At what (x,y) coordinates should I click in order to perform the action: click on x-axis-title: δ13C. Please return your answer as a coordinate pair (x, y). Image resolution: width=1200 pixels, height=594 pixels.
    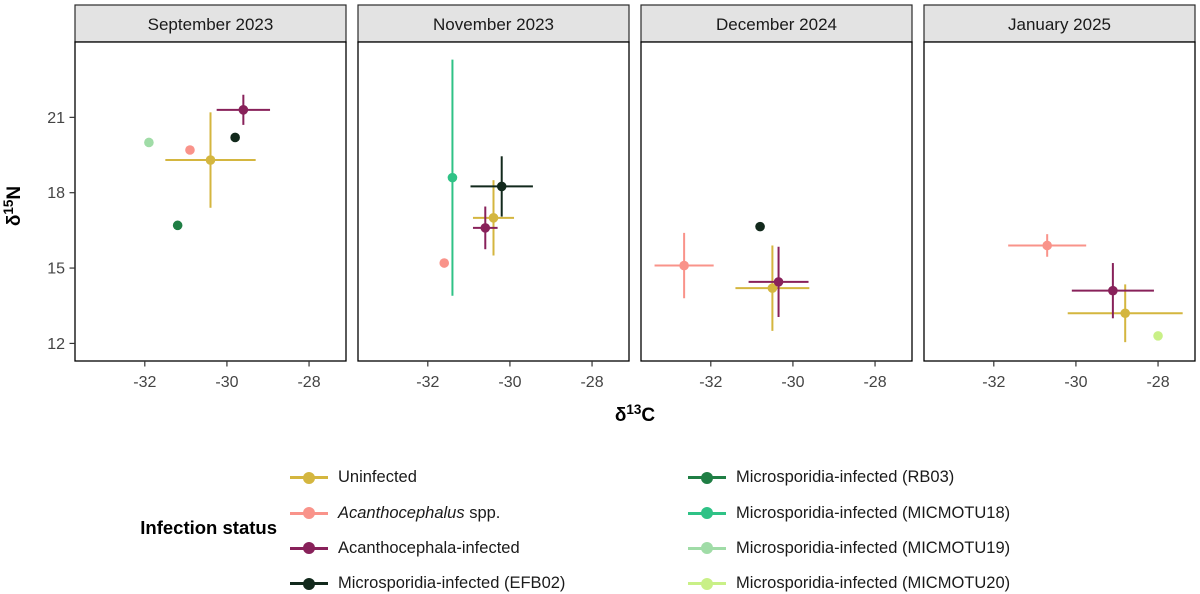
    Looking at the image, I should click on (635, 414).